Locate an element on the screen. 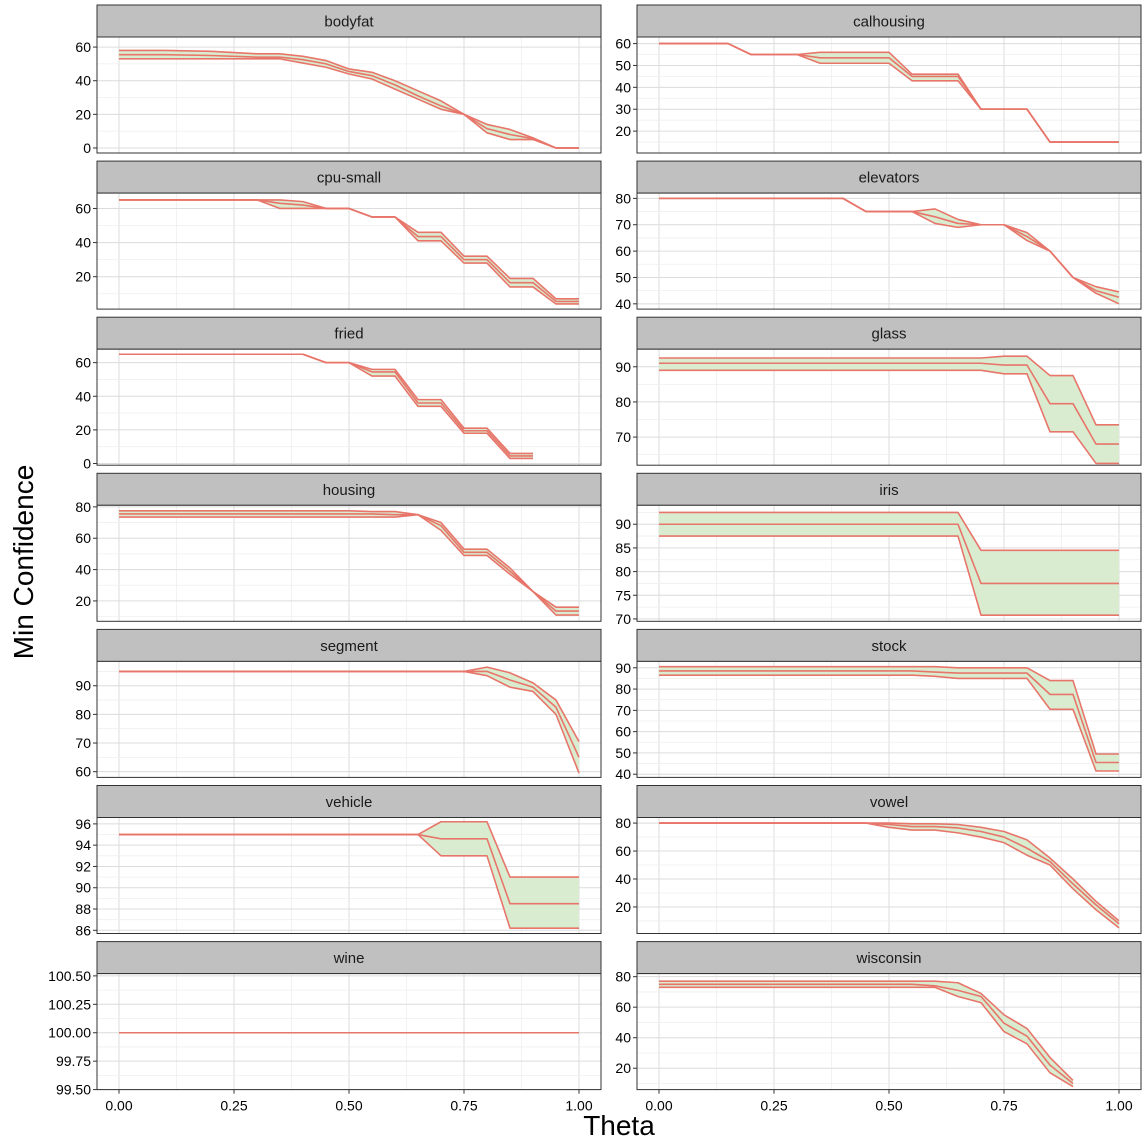 The height and width of the screenshot is (1140, 1142). data-points-fried is located at coordinates (326, 405).